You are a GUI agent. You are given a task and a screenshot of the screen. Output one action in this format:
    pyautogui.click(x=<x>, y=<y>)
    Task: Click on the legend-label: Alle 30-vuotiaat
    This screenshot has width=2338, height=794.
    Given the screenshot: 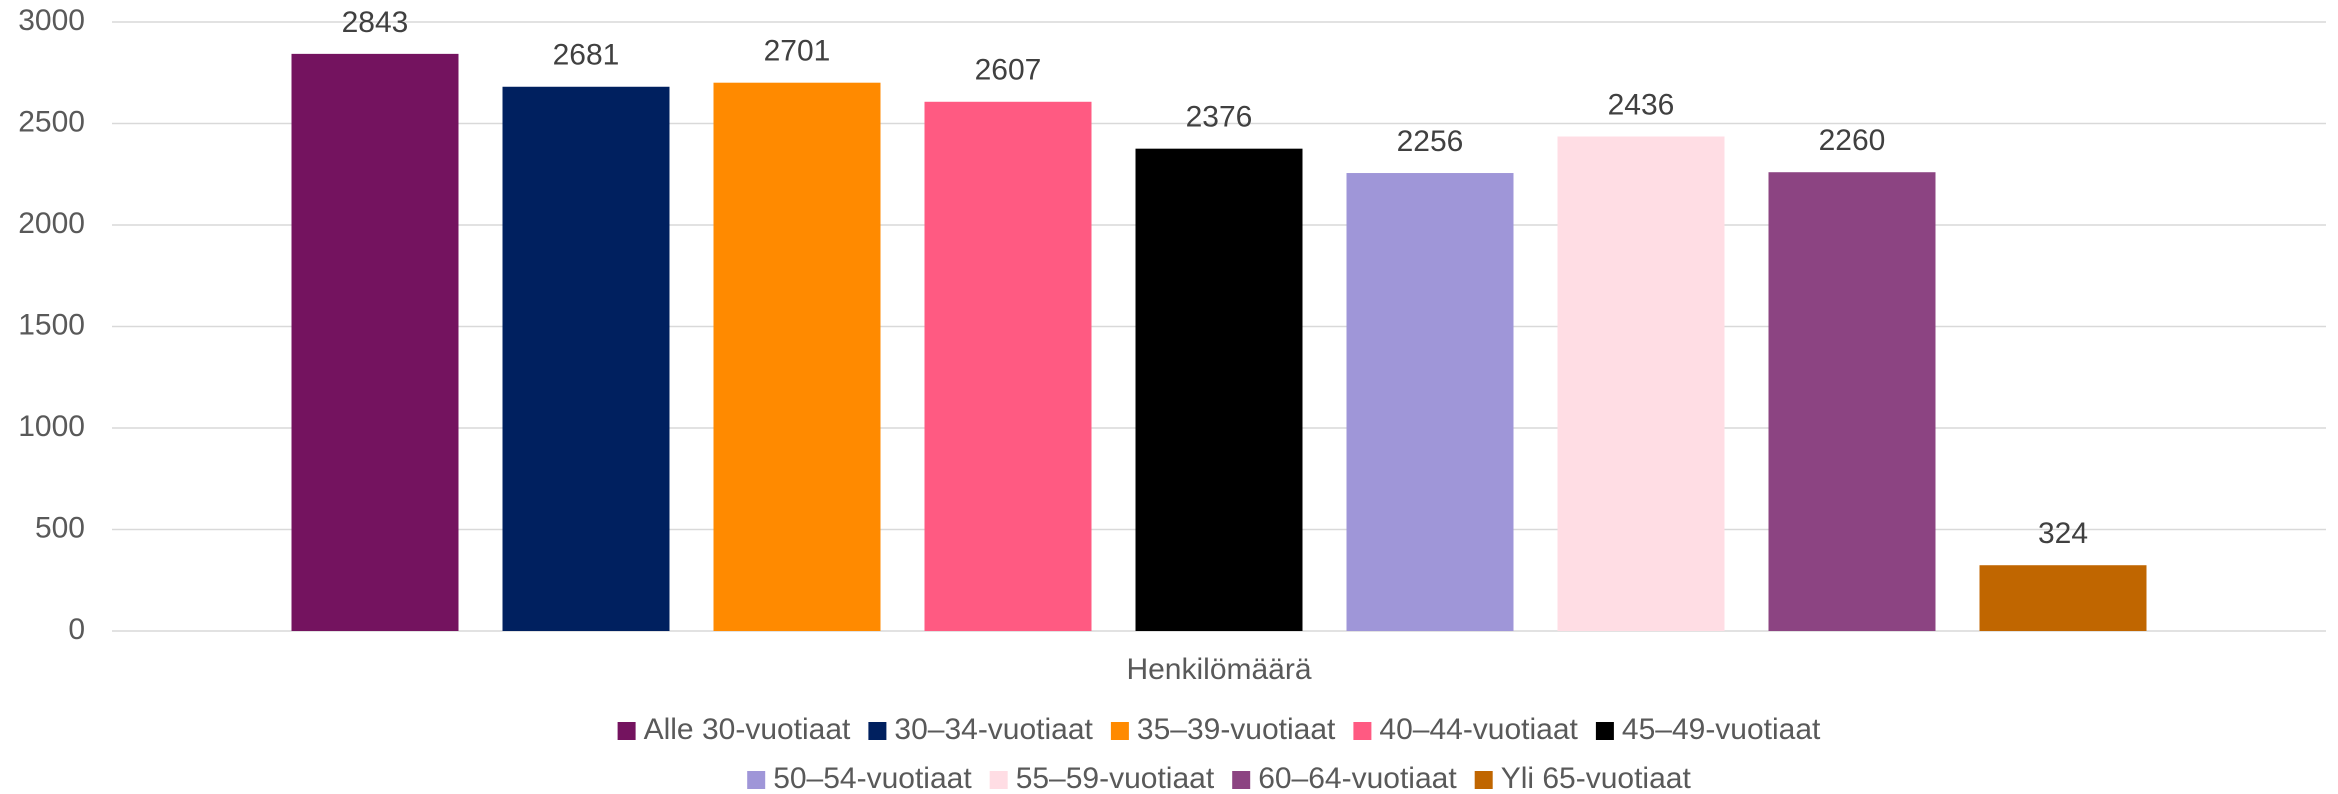 What is the action you would take?
    pyautogui.click(x=747, y=729)
    